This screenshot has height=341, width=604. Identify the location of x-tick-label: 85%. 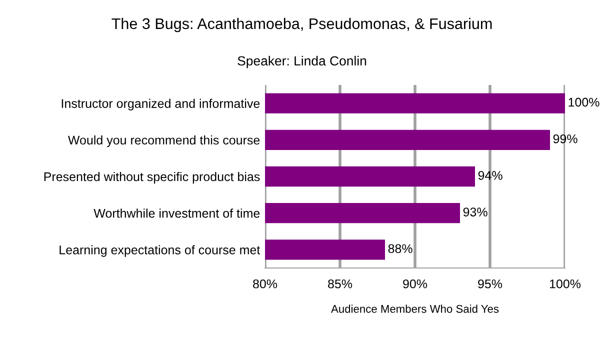
(340, 283).